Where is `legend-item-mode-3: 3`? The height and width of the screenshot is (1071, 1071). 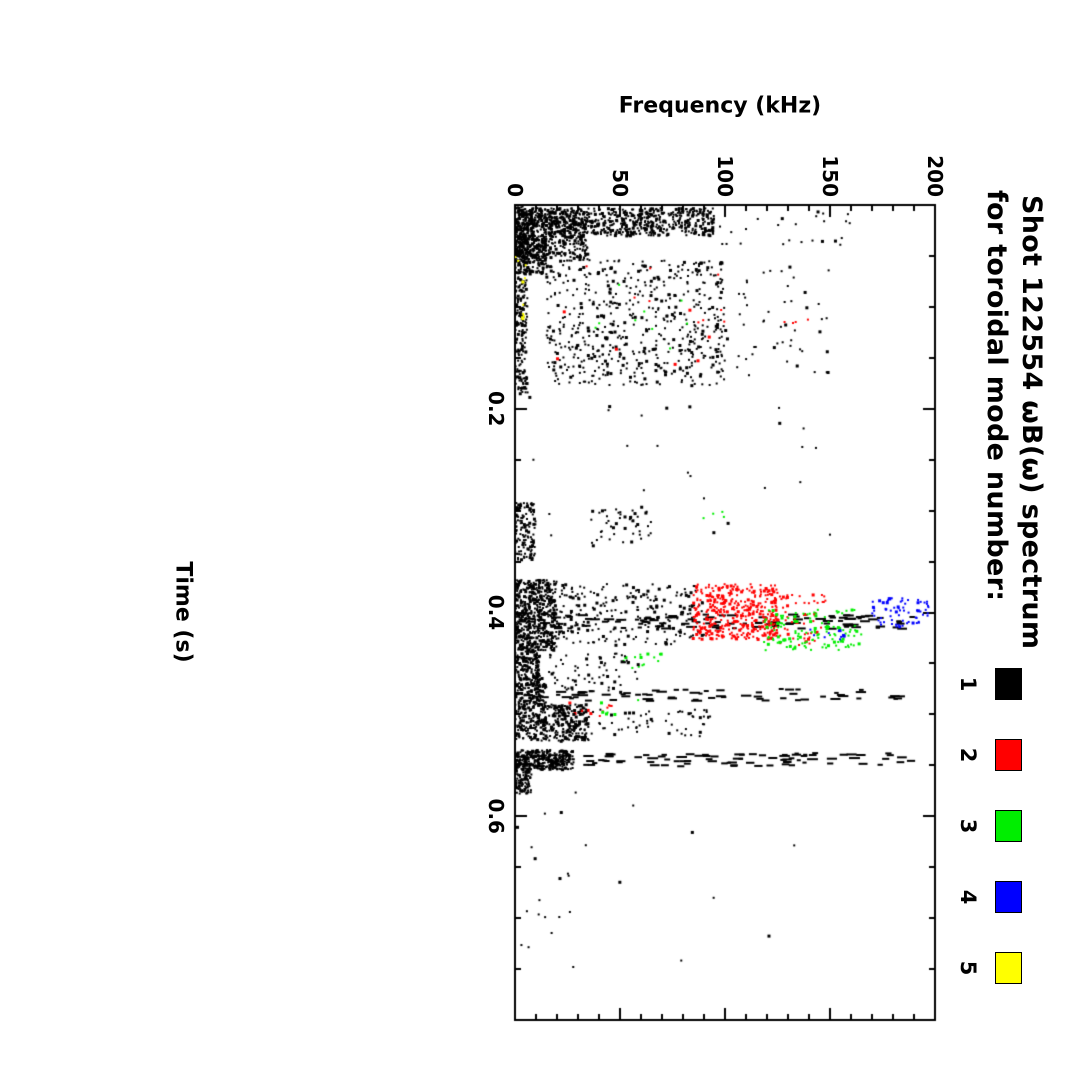
legend-item-mode-3: 3 is located at coordinates (989, 826).